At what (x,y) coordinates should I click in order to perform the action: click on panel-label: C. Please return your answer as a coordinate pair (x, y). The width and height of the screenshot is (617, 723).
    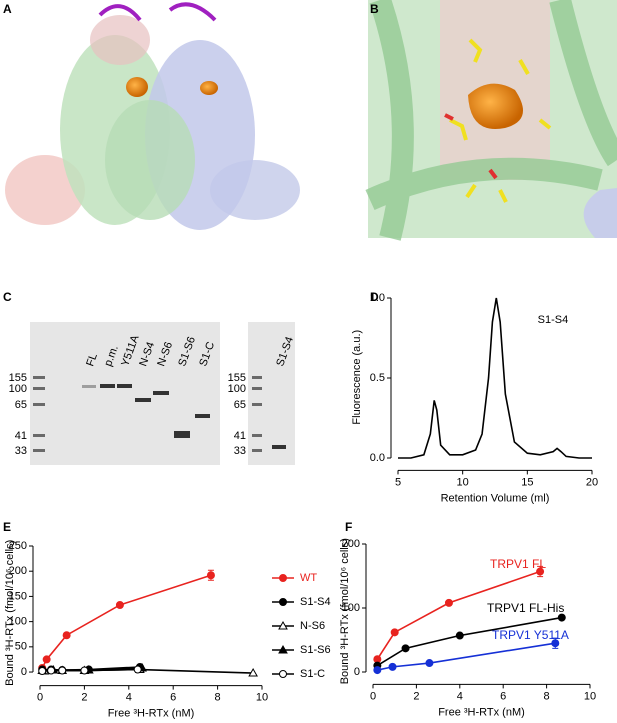
    Looking at the image, I should click on (7, 297).